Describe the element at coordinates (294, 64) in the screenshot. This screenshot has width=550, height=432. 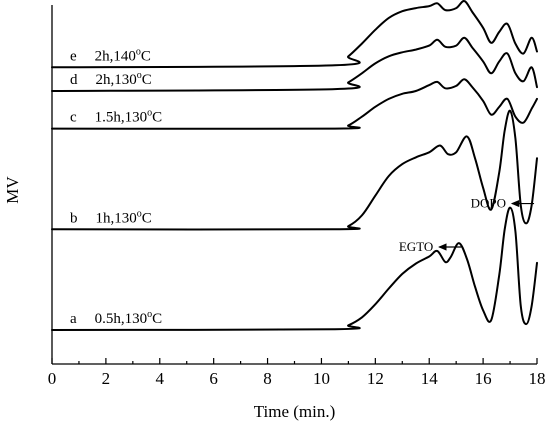
I see `series-line-d` at that location.